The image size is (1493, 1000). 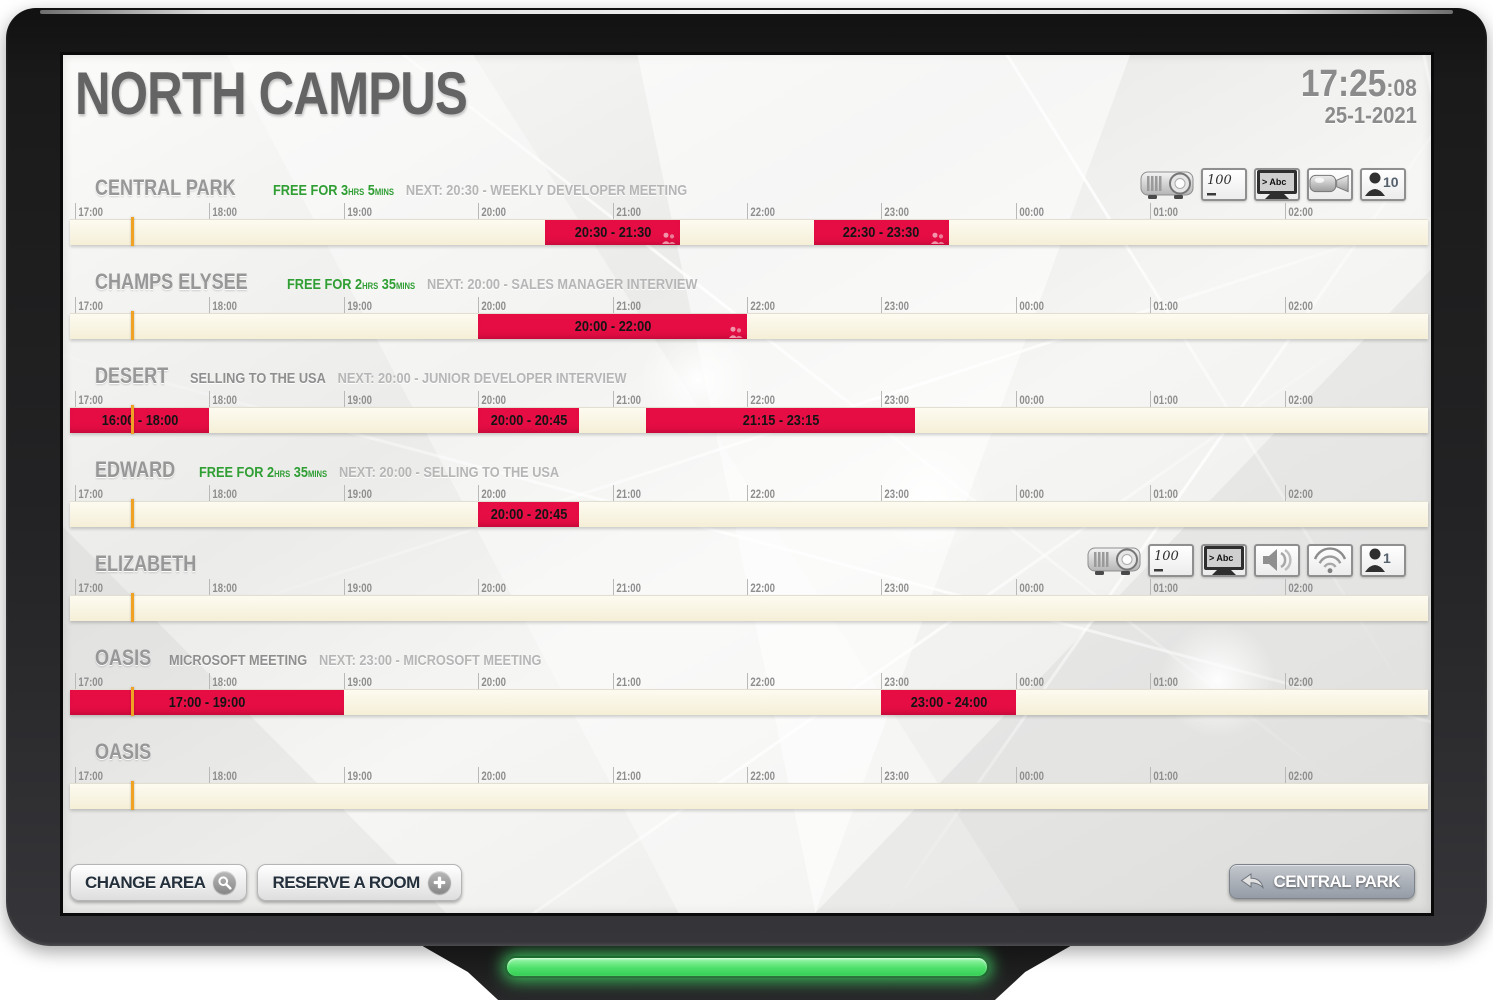 What do you see at coordinates (146, 563) in the screenshot?
I see `room-name: ELIZABETH` at bounding box center [146, 563].